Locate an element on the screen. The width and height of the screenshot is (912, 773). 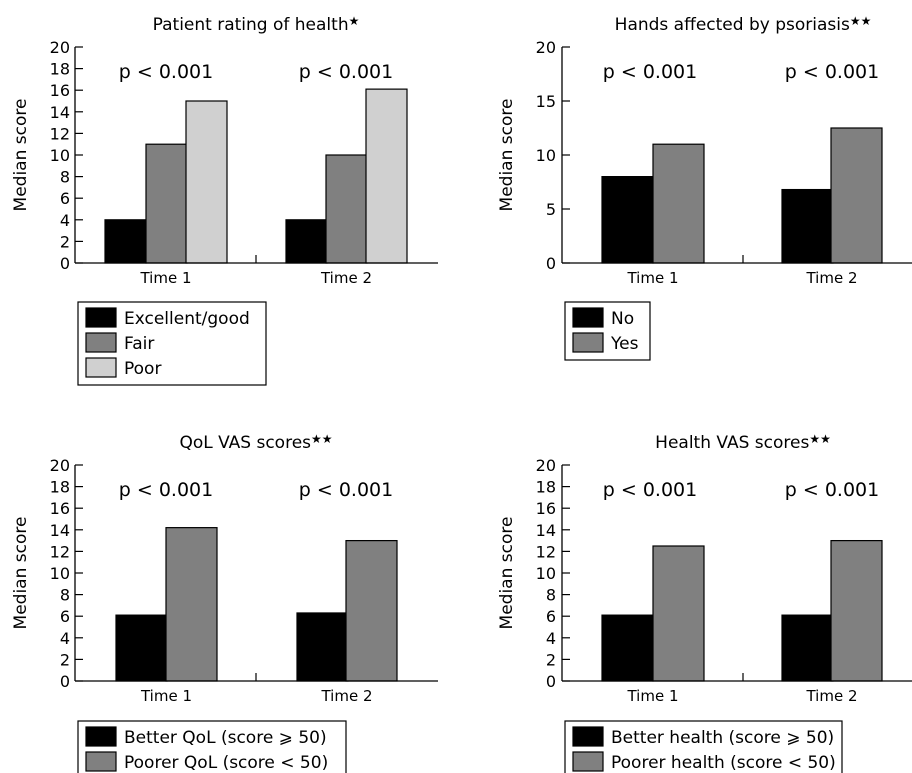
y-tick-label: 15 is located at coordinates (546, 101).